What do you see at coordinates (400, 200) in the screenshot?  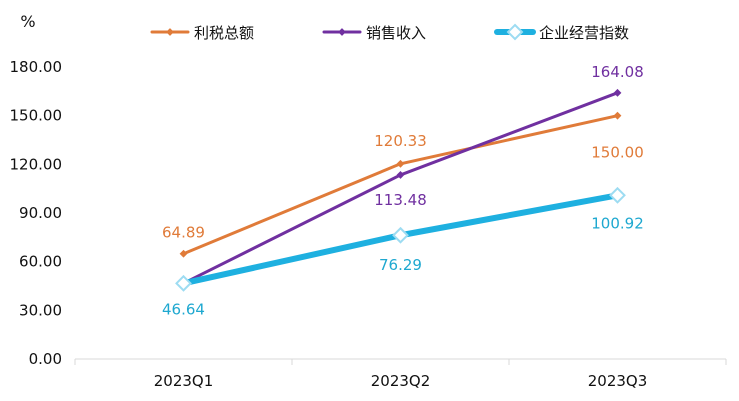 I see `data-label: 113.48` at bounding box center [400, 200].